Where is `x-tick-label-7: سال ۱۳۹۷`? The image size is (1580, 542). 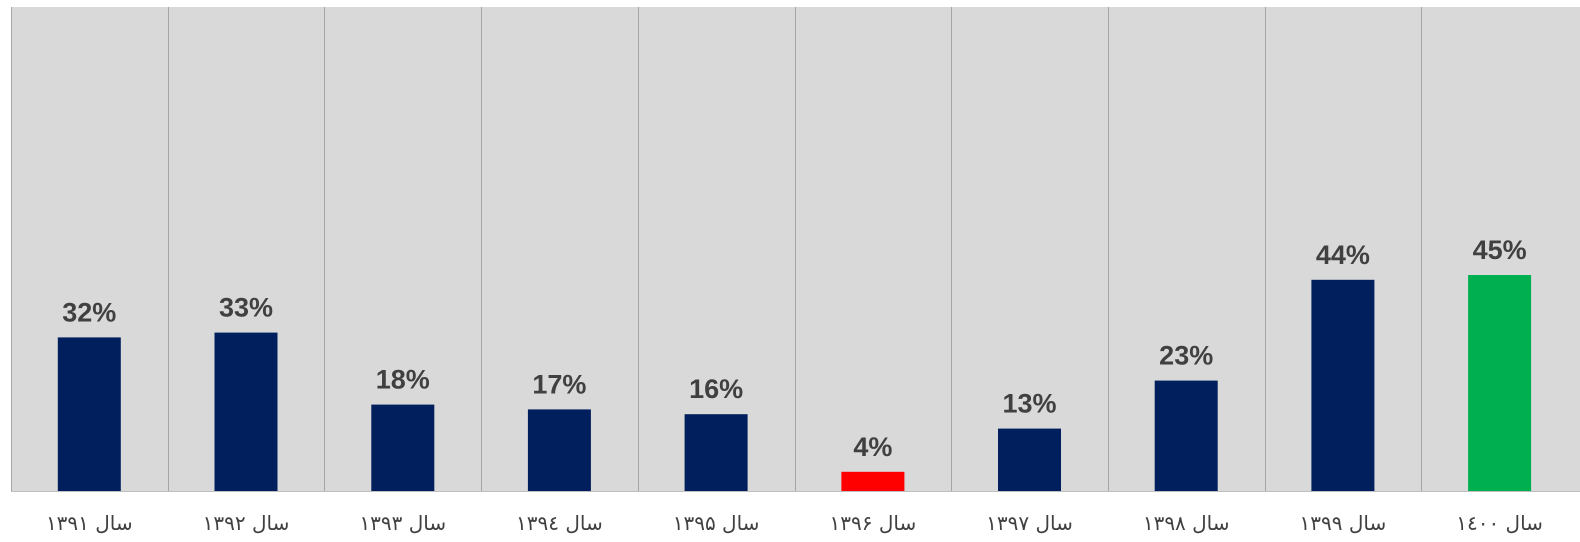
x-tick-label-7: سال ۱۳۹۷ is located at coordinates (1029, 523).